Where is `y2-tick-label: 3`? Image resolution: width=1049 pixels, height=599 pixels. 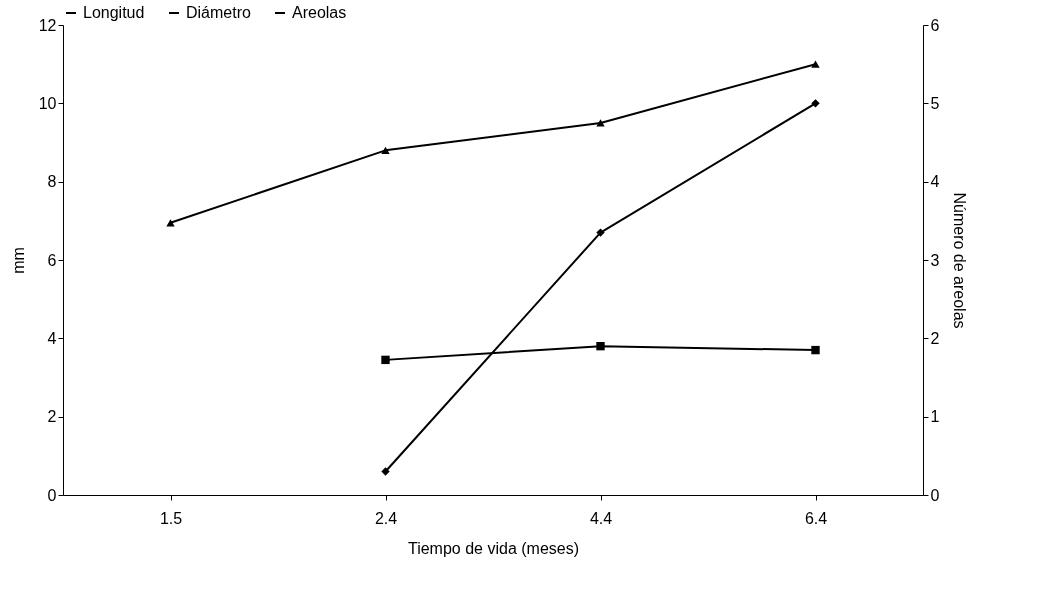 y2-tick-label: 3 is located at coordinates (935, 260).